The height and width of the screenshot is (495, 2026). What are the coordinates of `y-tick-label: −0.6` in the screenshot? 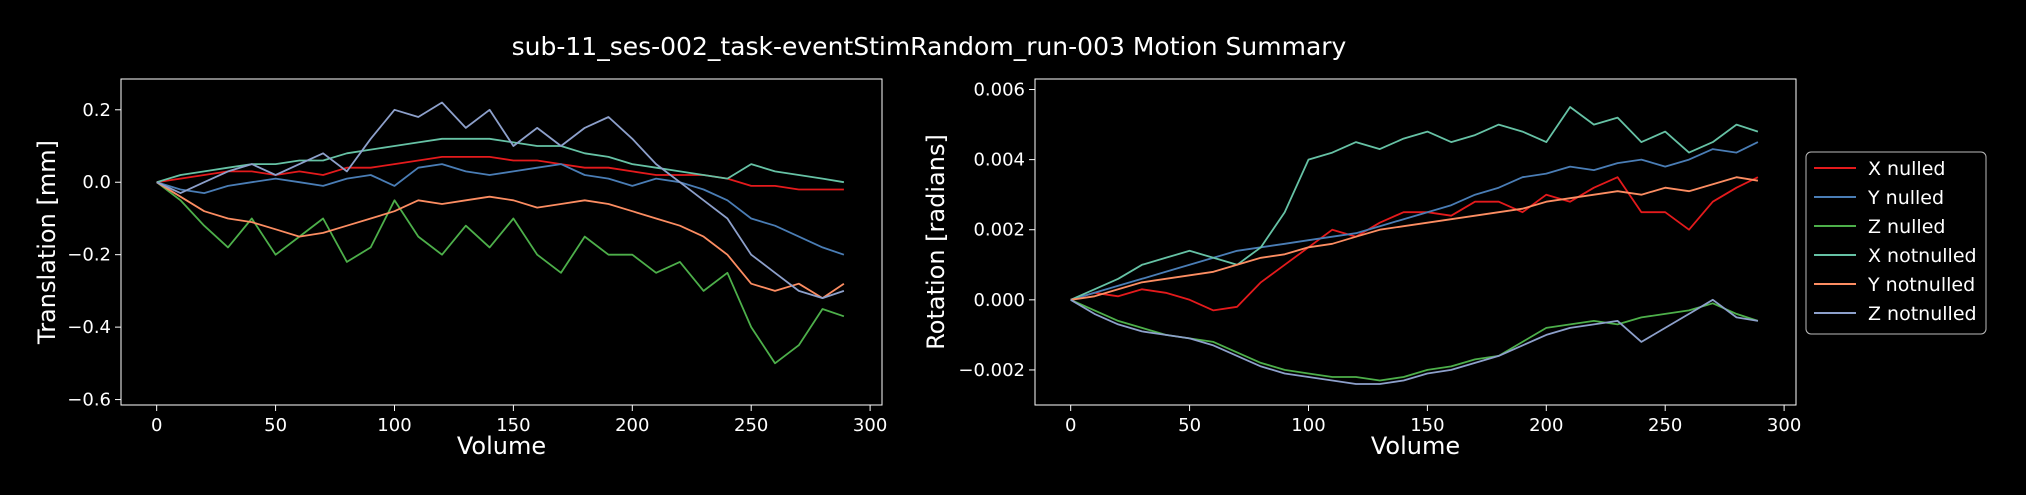 It's located at (89, 400).